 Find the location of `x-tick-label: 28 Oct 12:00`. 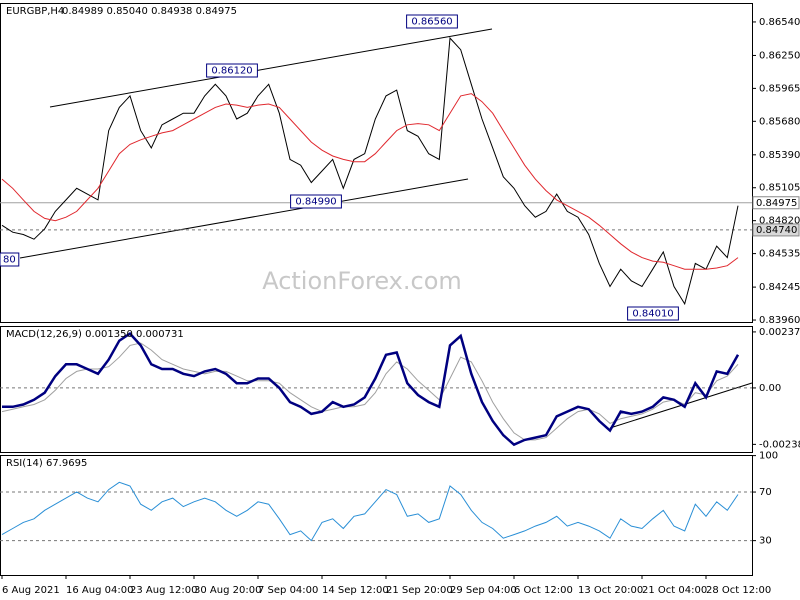

x-tick-label: 28 Oct 12:00 is located at coordinates (738, 590).